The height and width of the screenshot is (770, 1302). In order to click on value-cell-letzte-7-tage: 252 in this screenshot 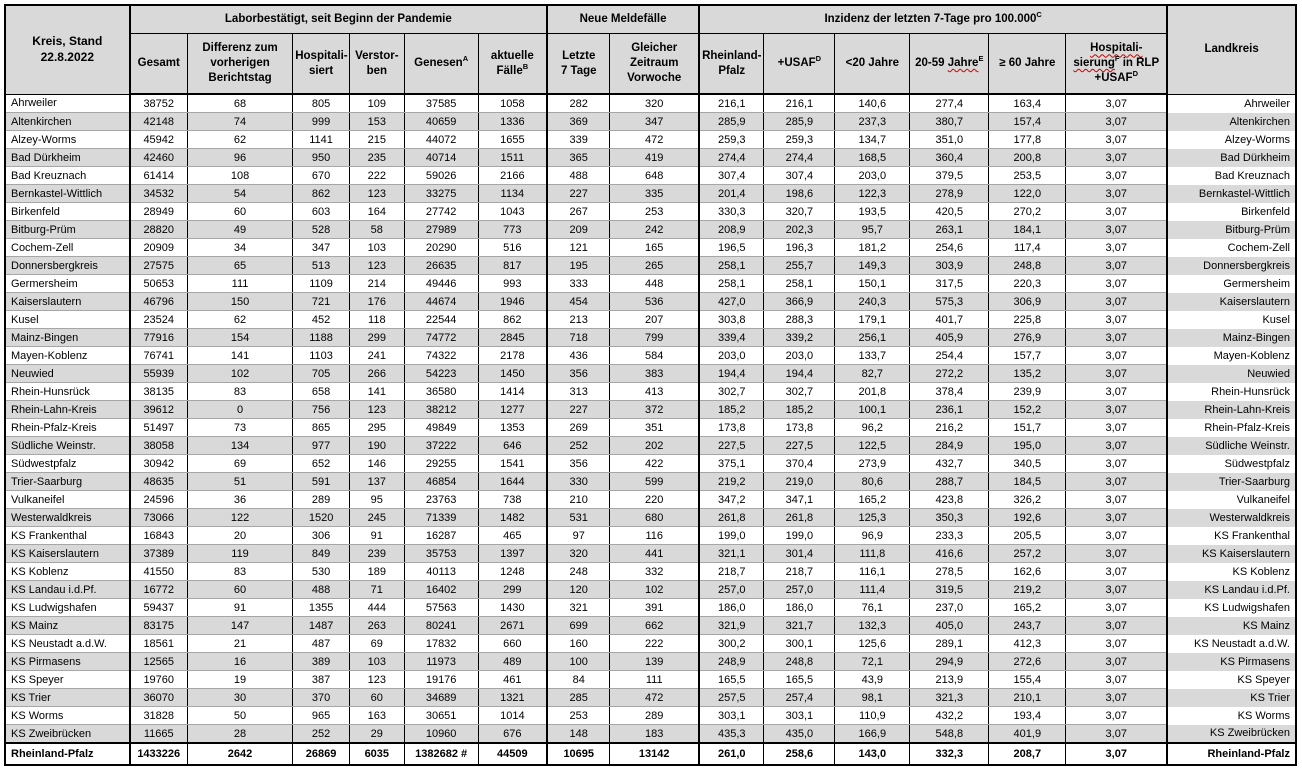, I will do `click(578, 445)`.